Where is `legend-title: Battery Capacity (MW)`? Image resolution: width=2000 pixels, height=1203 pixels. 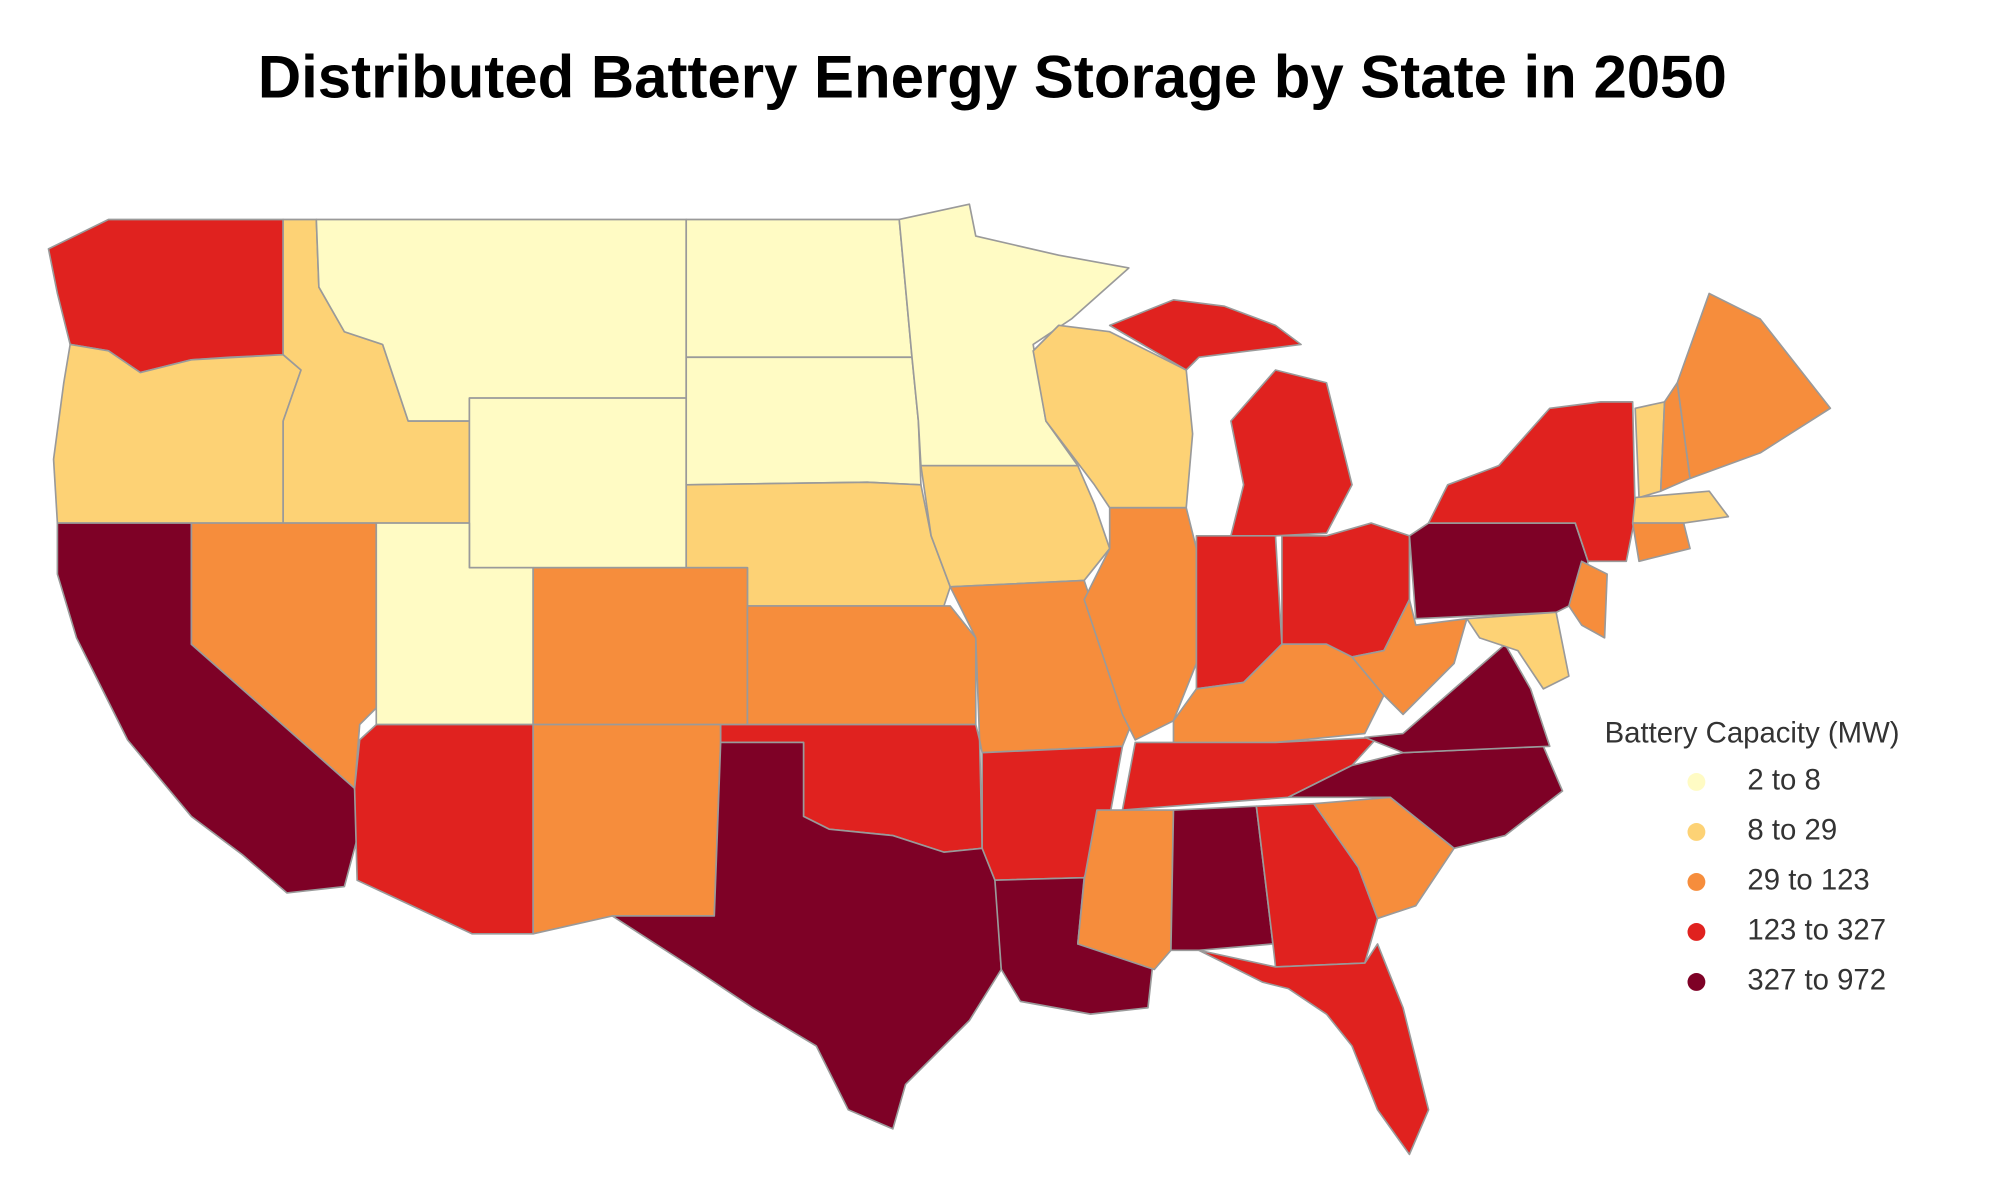
legend-title: Battery Capacity (MW) is located at coordinates (1752, 733).